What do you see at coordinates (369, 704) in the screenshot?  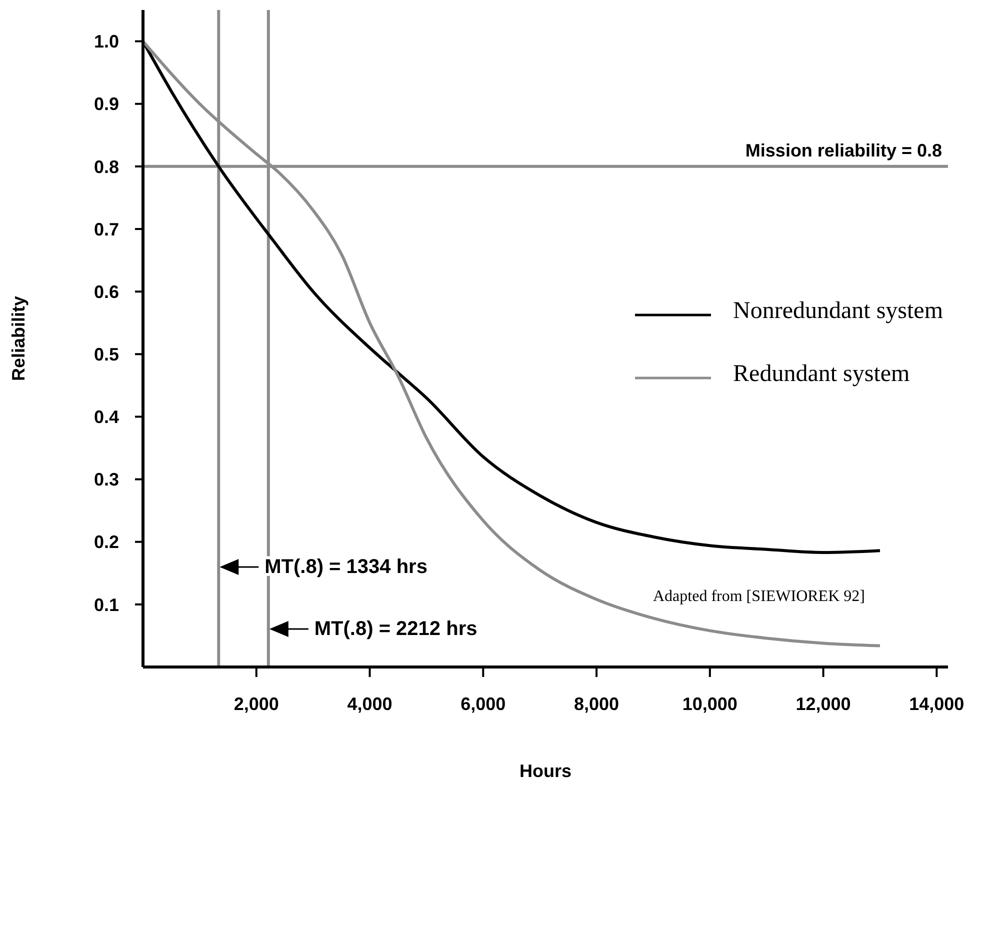 I see `x-tick-label: 4,000` at bounding box center [369, 704].